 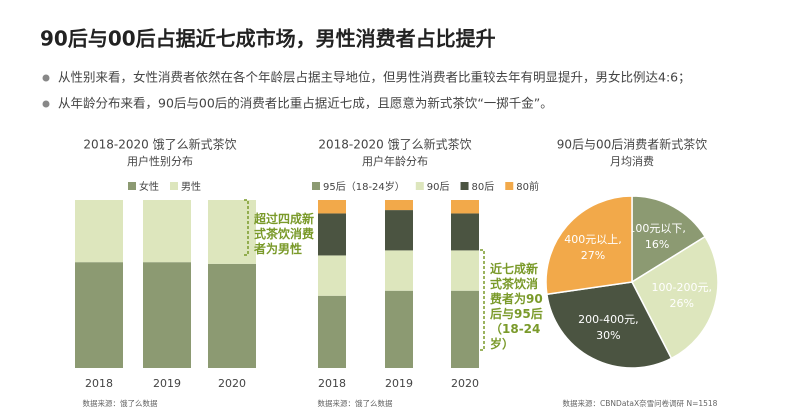 I want to click on chart-title: 90后与00后消费者新式茶饮, so click(x=632, y=144).